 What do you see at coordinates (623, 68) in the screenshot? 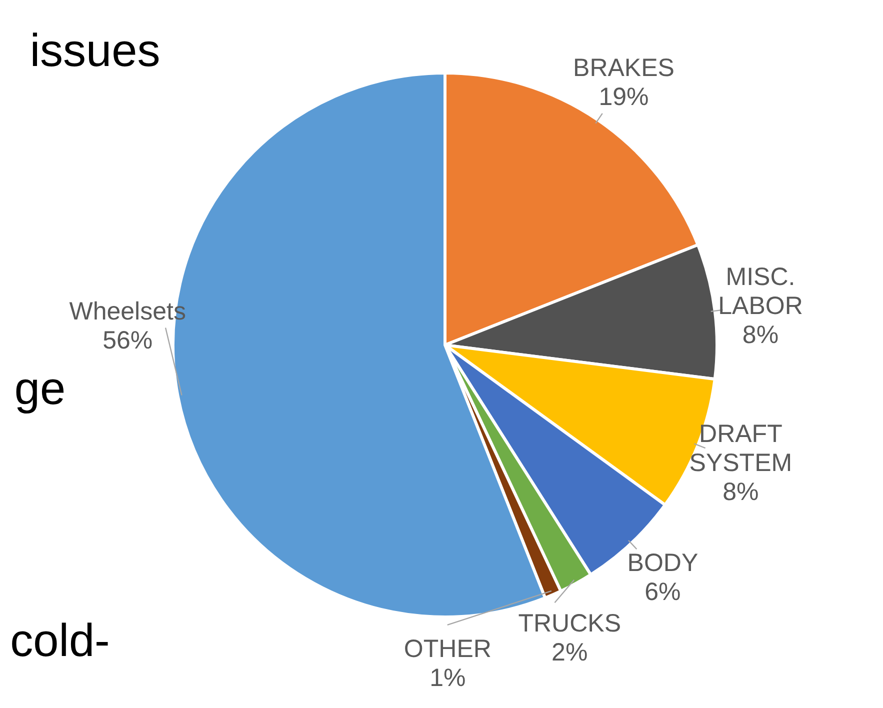
I see `slice-label: BRAKES` at bounding box center [623, 68].